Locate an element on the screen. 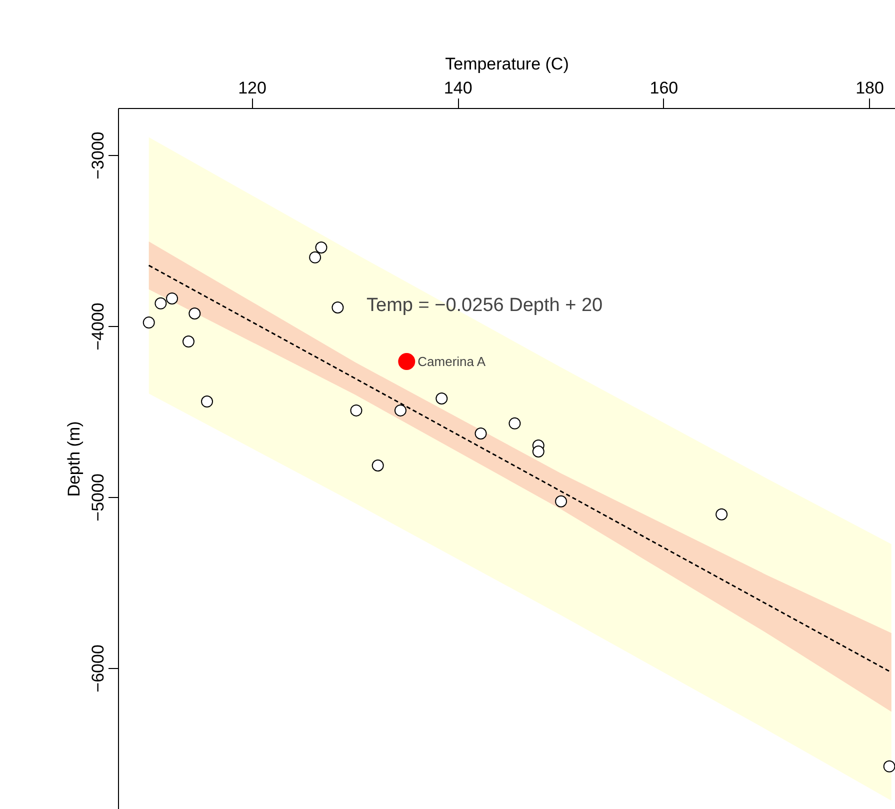  y-tick-label: −5000 is located at coordinates (98, 498).